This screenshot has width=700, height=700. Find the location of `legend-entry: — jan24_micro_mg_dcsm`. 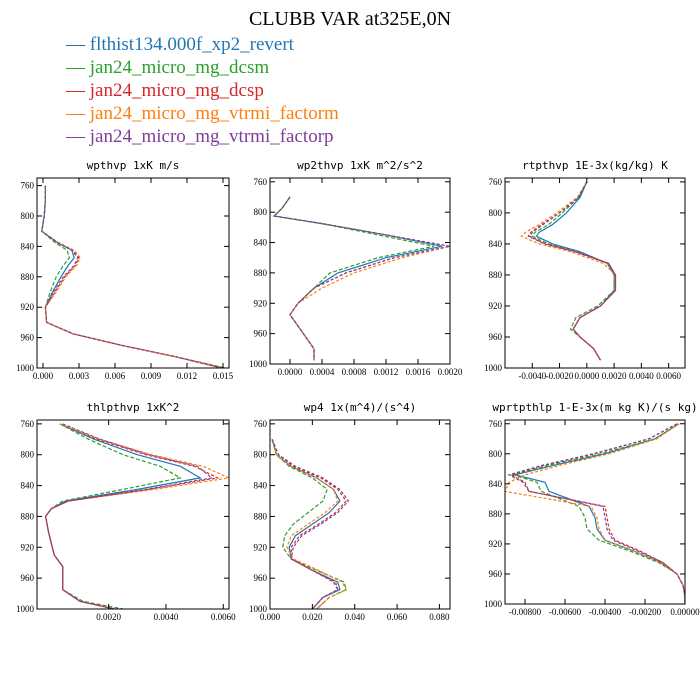

legend-entry: — jan24_micro_mg_dcsm is located at coordinates (167, 67).